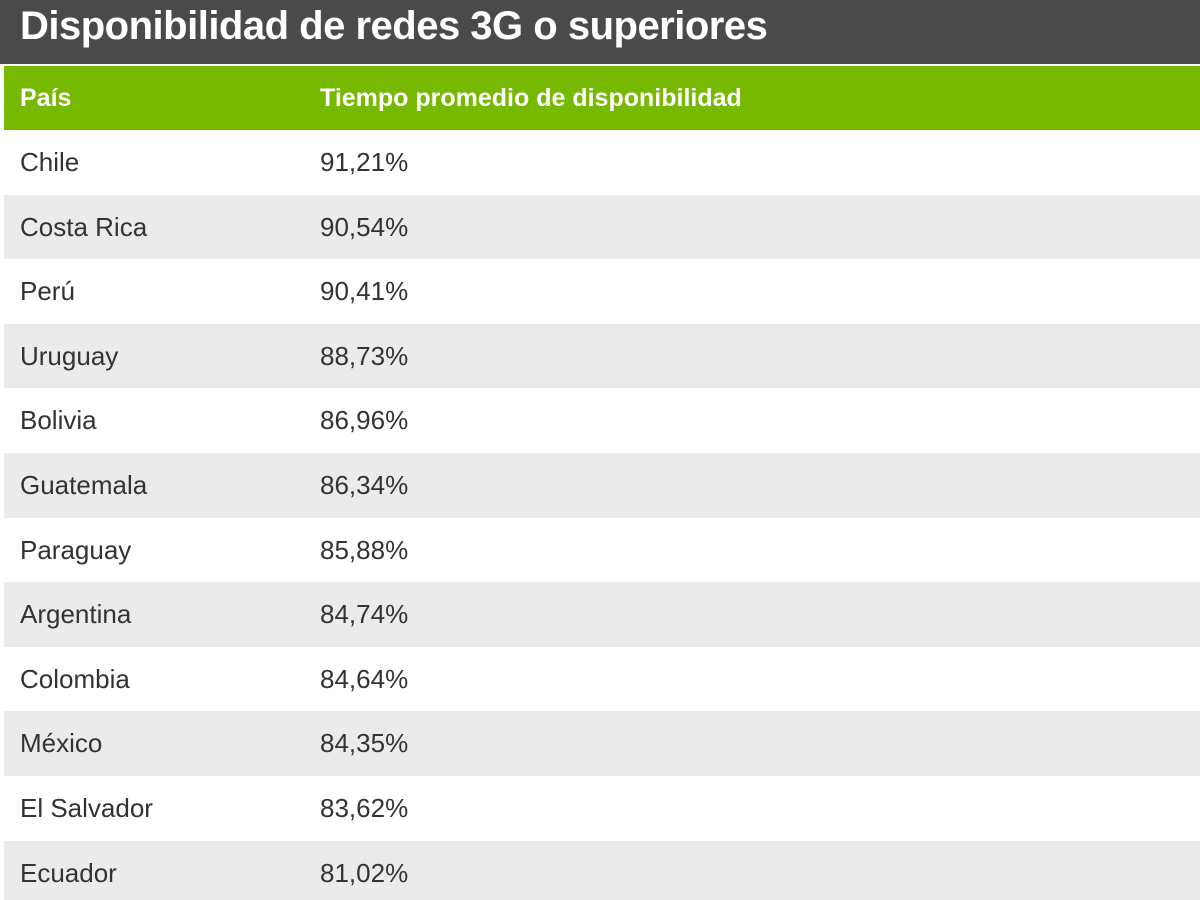  What do you see at coordinates (84, 226) in the screenshot?
I see `cell-country: Costa Rica` at bounding box center [84, 226].